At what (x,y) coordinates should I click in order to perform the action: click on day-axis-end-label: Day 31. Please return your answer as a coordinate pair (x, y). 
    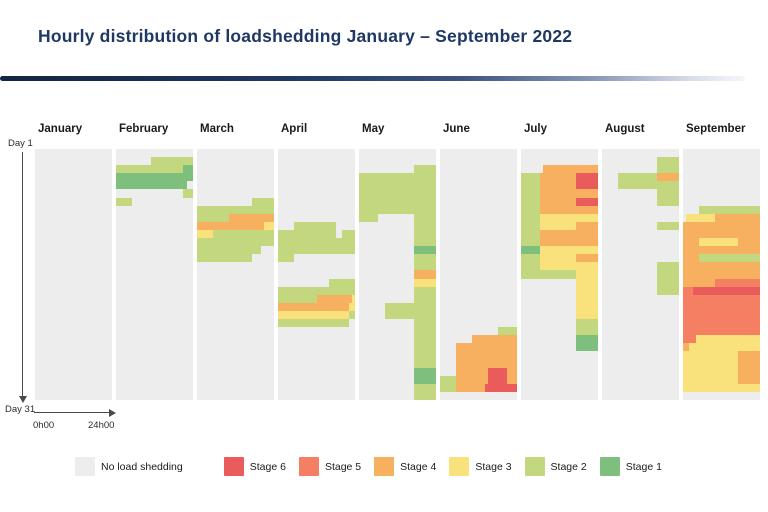
    Looking at the image, I should click on (20, 409).